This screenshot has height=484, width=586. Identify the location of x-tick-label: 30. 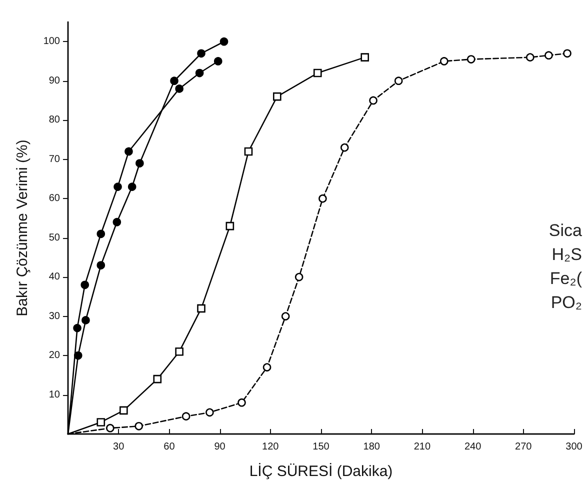
(119, 447).